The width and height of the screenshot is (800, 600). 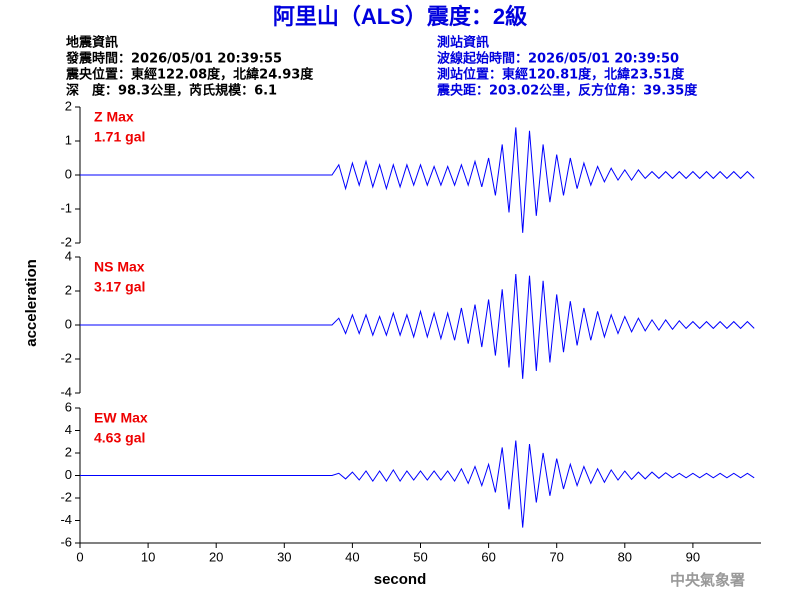 I want to click on chart-title: 阿里山（ALS）震度：2級, so click(x=400, y=16).